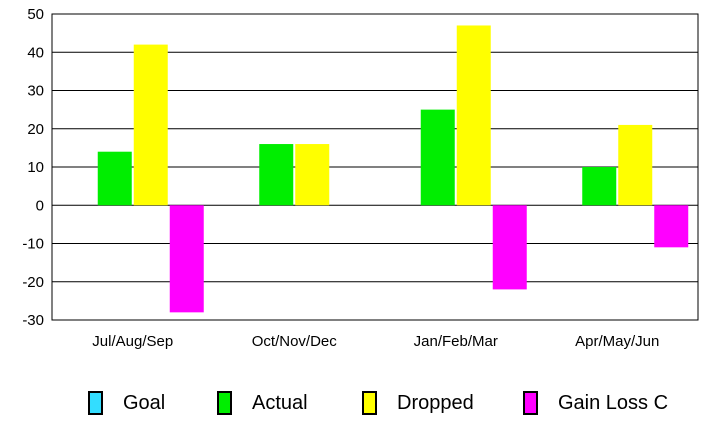  Describe the element at coordinates (617, 341) in the screenshot. I see `x-tick-label: Apr/May/Jun` at that location.